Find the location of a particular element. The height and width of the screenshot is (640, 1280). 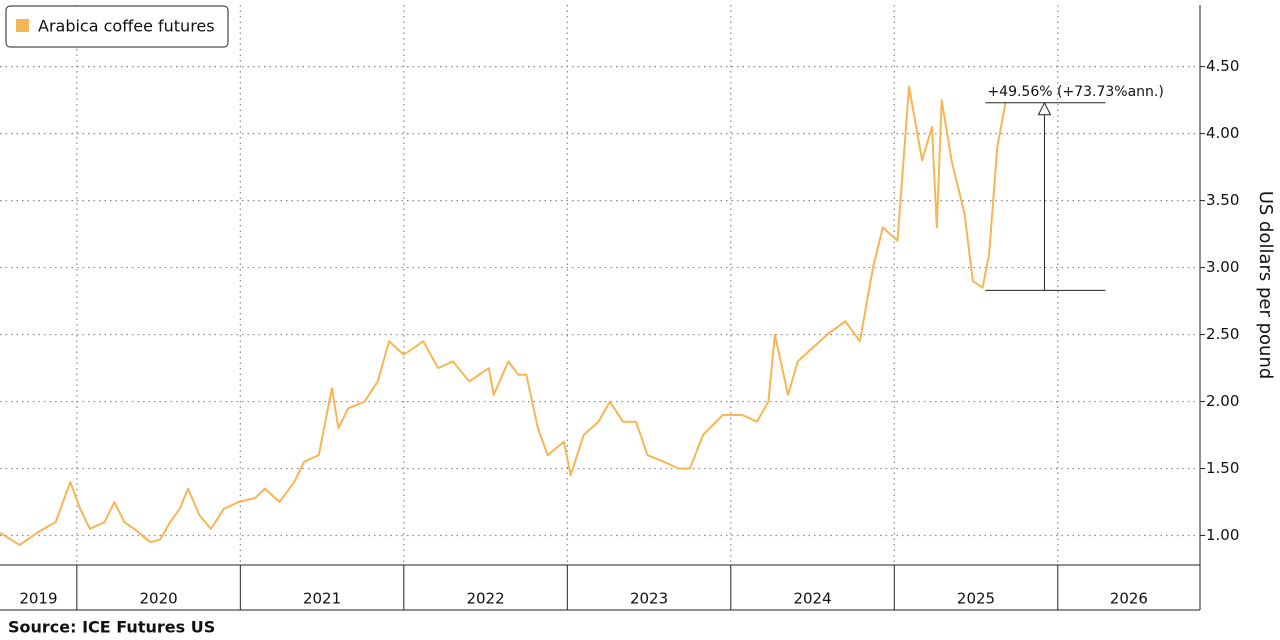

x-tick-label: 2026 is located at coordinates (1129, 599).